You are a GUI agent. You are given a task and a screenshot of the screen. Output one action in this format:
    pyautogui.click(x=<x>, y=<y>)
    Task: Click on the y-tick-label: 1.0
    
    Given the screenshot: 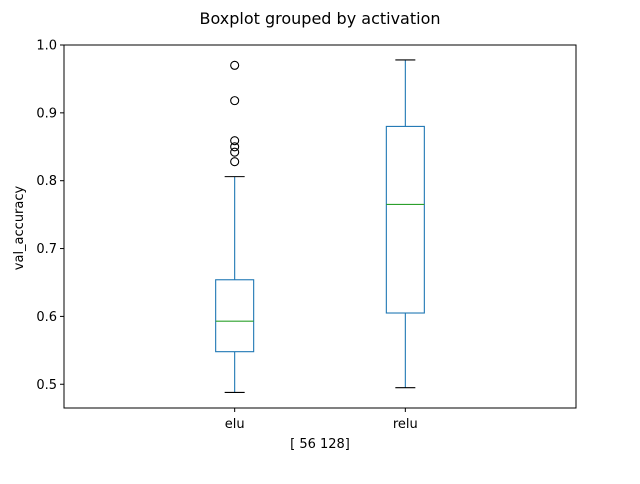 What is the action you would take?
    pyautogui.click(x=46, y=46)
    